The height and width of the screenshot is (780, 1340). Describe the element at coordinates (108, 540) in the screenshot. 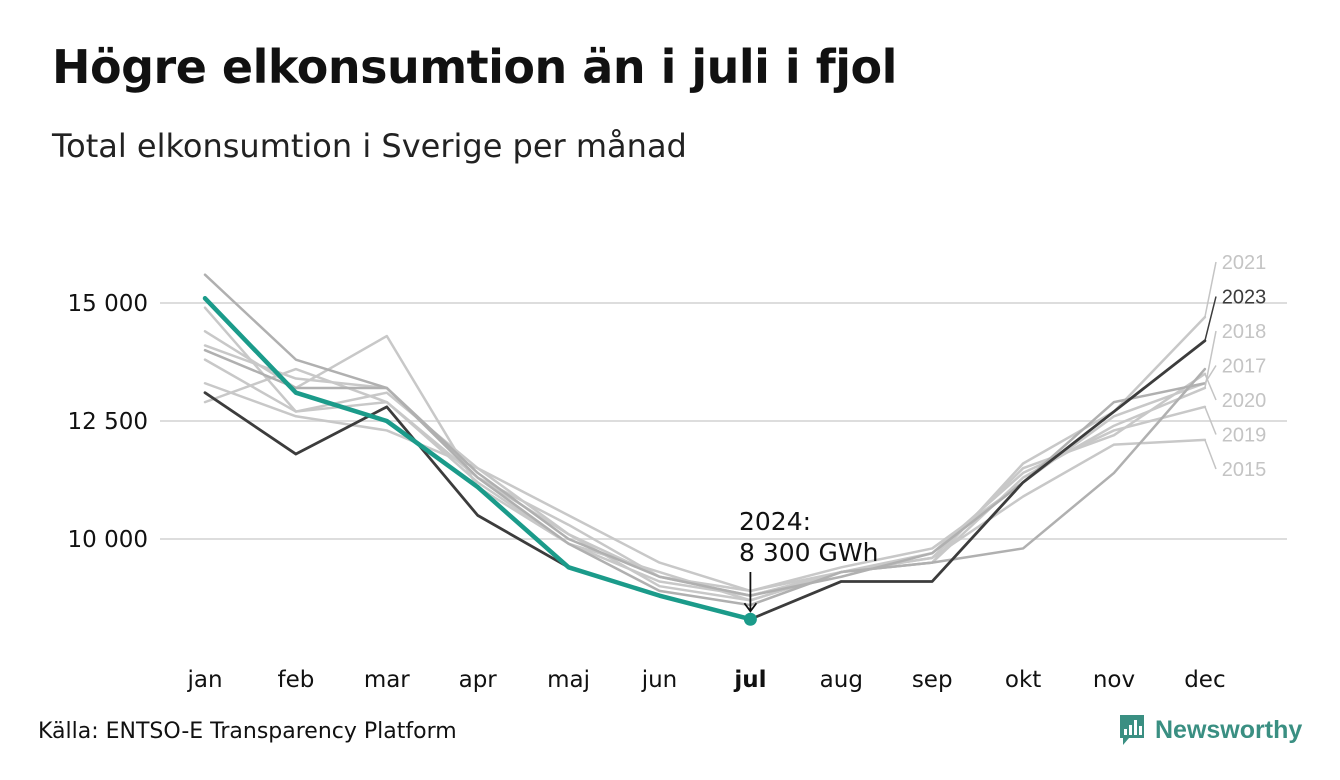

I see `y-tick-label: 10 000` at that location.